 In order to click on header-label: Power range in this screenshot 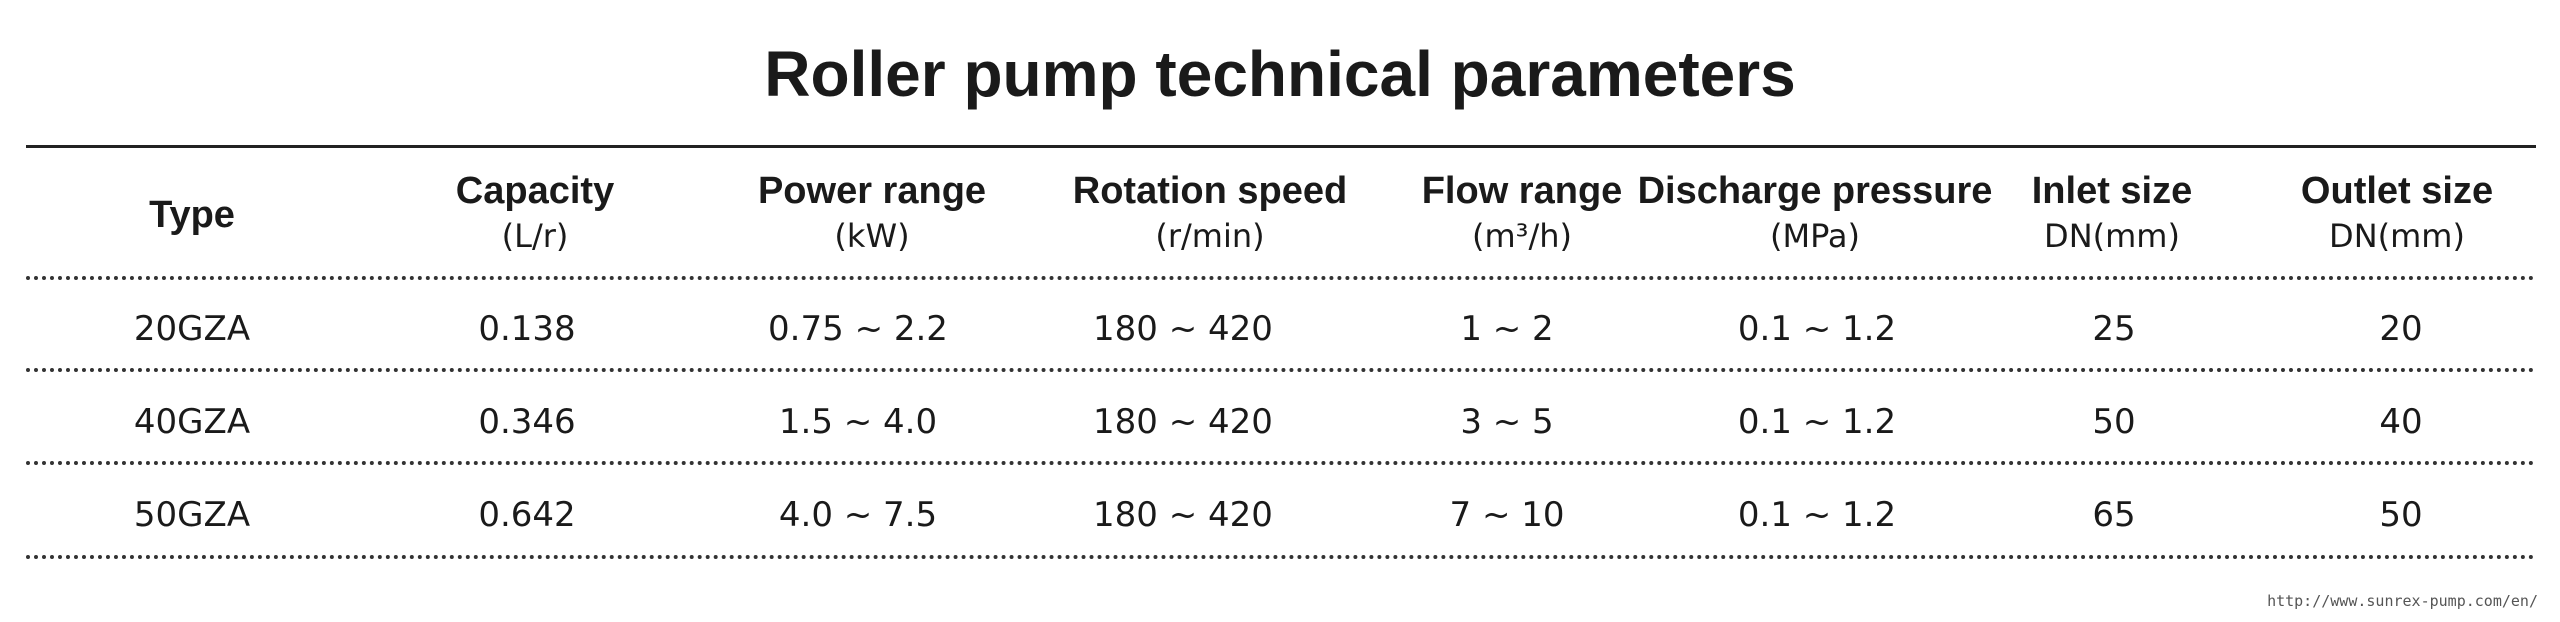, I will do `click(872, 191)`.